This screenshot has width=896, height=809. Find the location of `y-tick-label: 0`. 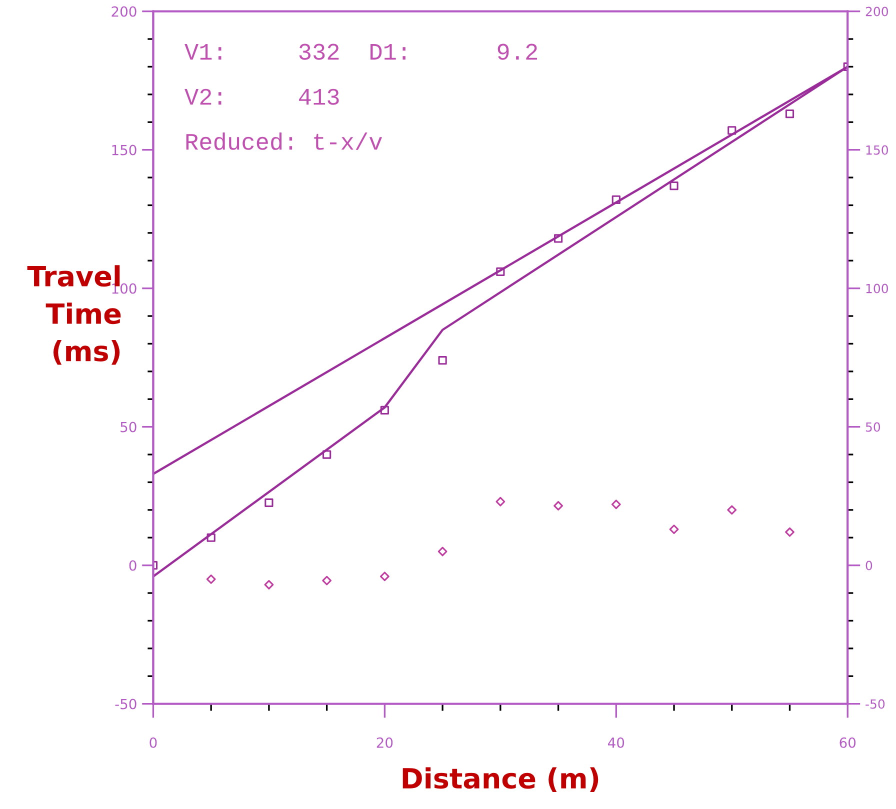

y-tick-label: 0 is located at coordinates (132, 565).